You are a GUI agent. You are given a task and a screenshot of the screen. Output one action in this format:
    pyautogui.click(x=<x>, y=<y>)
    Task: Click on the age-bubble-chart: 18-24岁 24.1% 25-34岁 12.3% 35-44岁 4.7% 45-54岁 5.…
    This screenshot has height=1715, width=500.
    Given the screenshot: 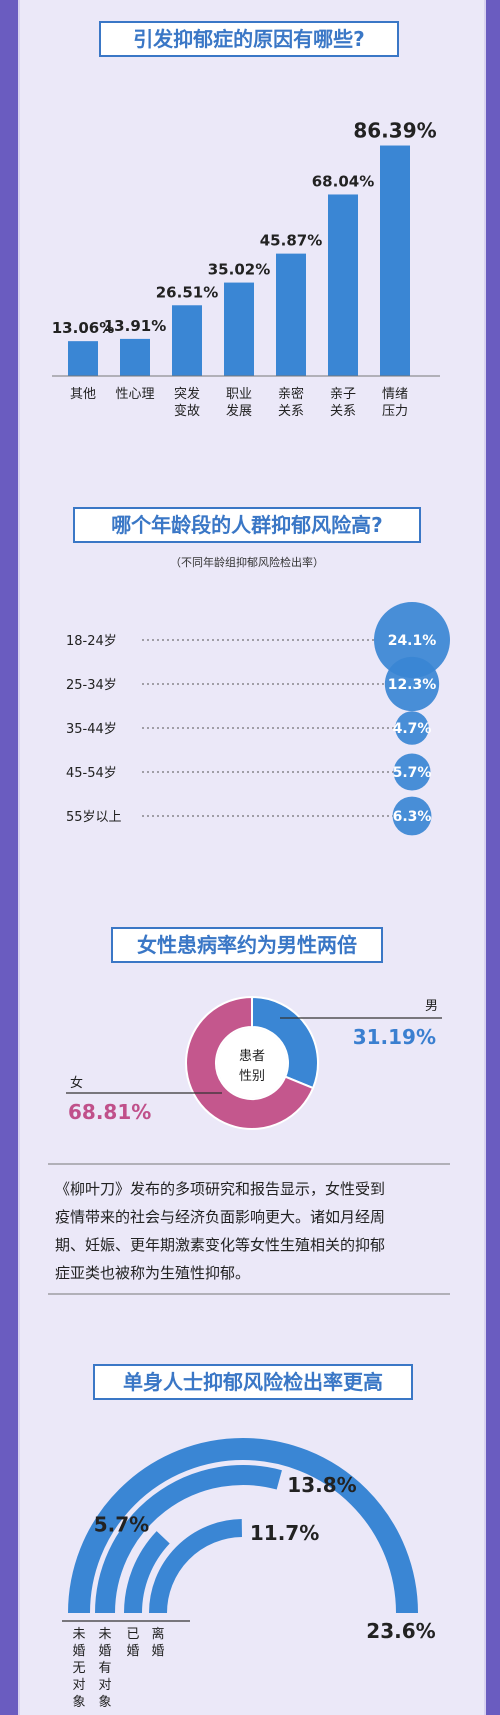 What is the action you would take?
    pyautogui.click(x=258, y=719)
    